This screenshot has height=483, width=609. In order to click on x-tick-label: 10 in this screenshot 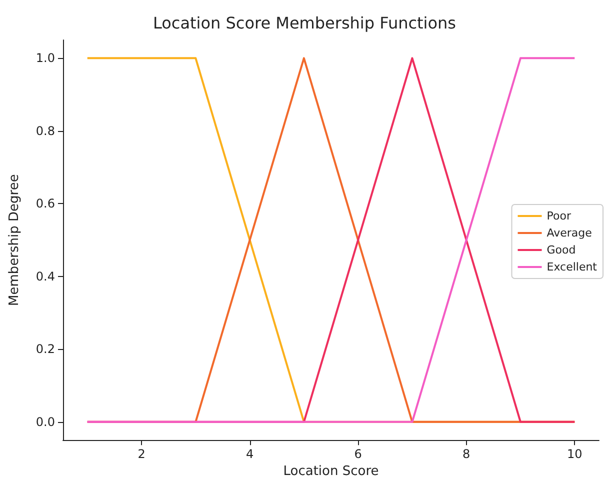, I will do `click(574, 454)`.